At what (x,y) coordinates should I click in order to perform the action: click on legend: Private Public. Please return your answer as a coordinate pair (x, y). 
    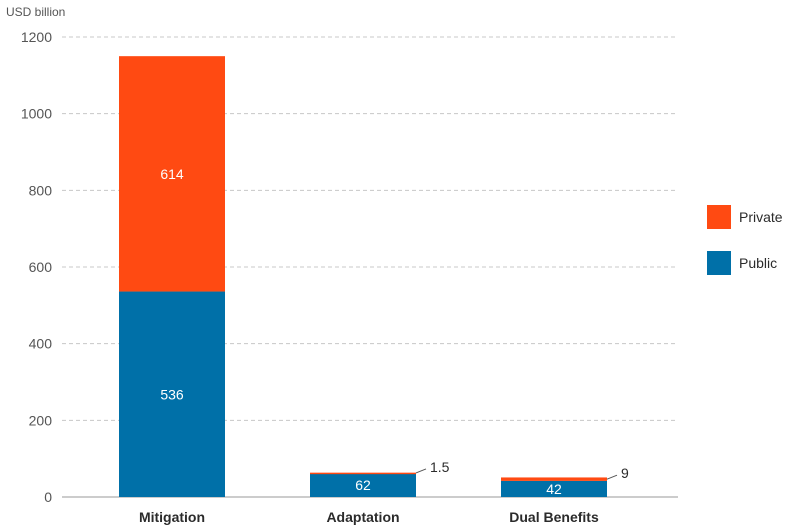
    Looking at the image, I should click on (745, 240).